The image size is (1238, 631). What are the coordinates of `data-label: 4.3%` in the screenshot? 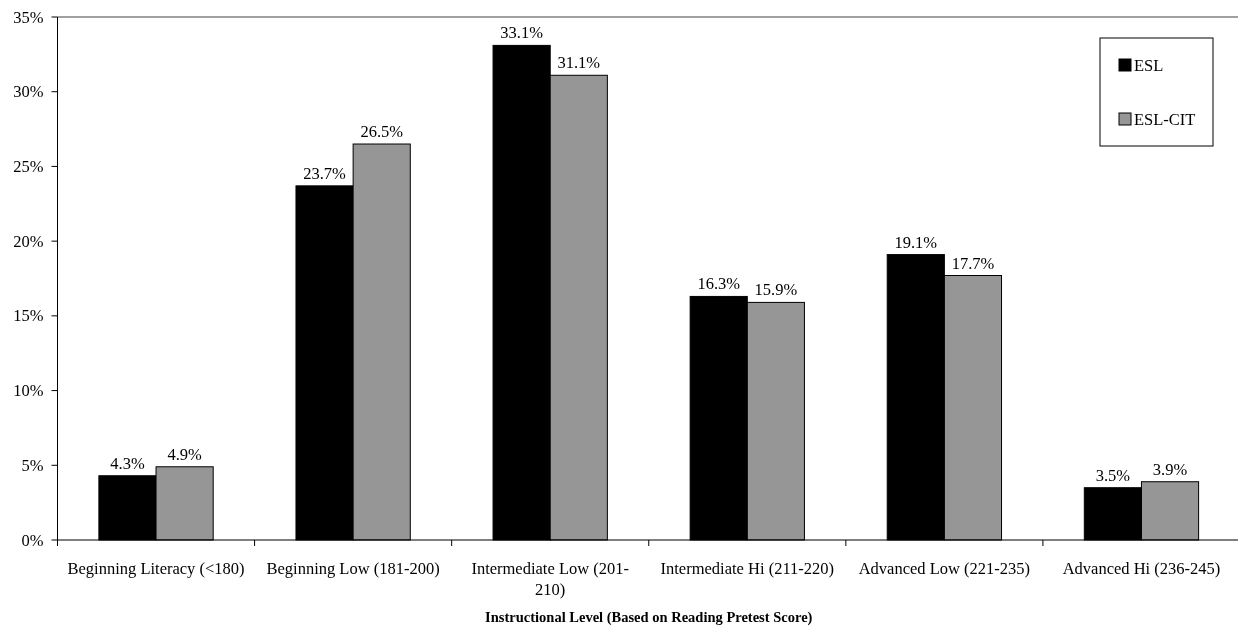 It's located at (127, 463).